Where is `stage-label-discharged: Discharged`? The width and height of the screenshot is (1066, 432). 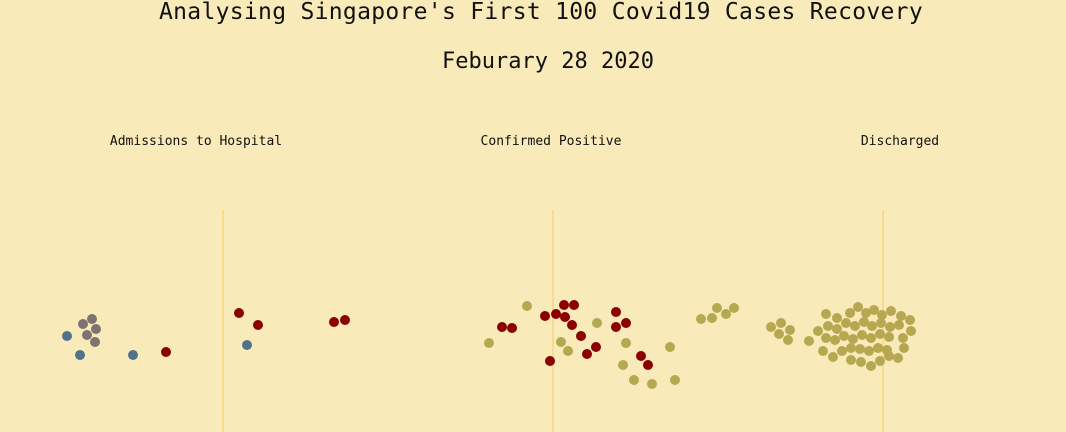
stage-label-discharged: Discharged is located at coordinates (900, 141).